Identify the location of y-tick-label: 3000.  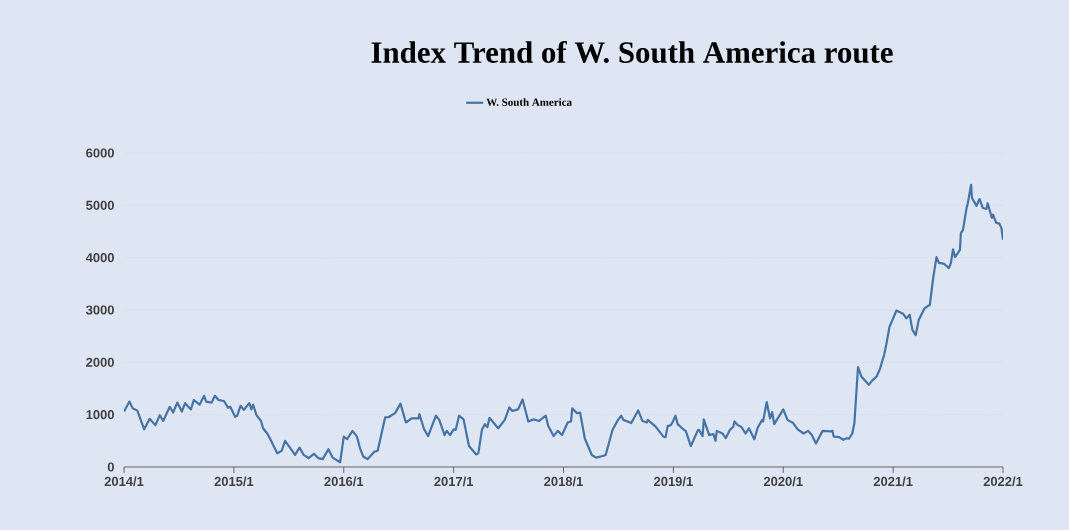
(99, 310).